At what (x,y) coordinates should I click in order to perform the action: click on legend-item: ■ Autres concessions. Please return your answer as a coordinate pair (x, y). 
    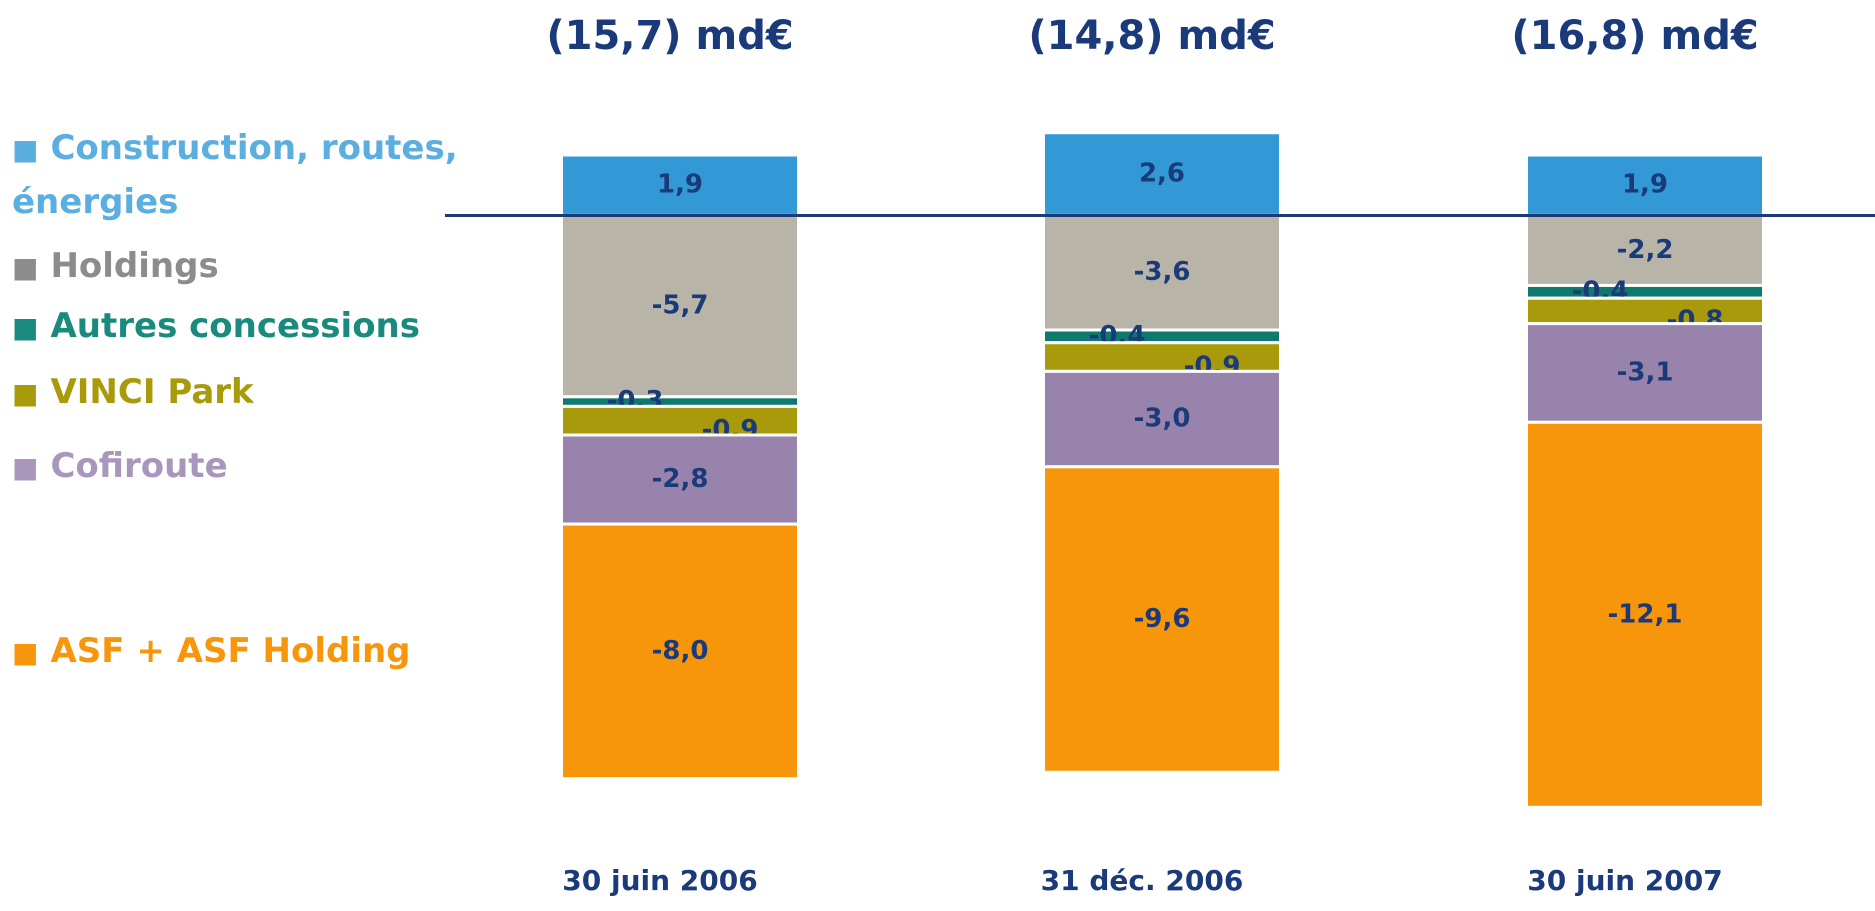
    Looking at the image, I should click on (242, 327).